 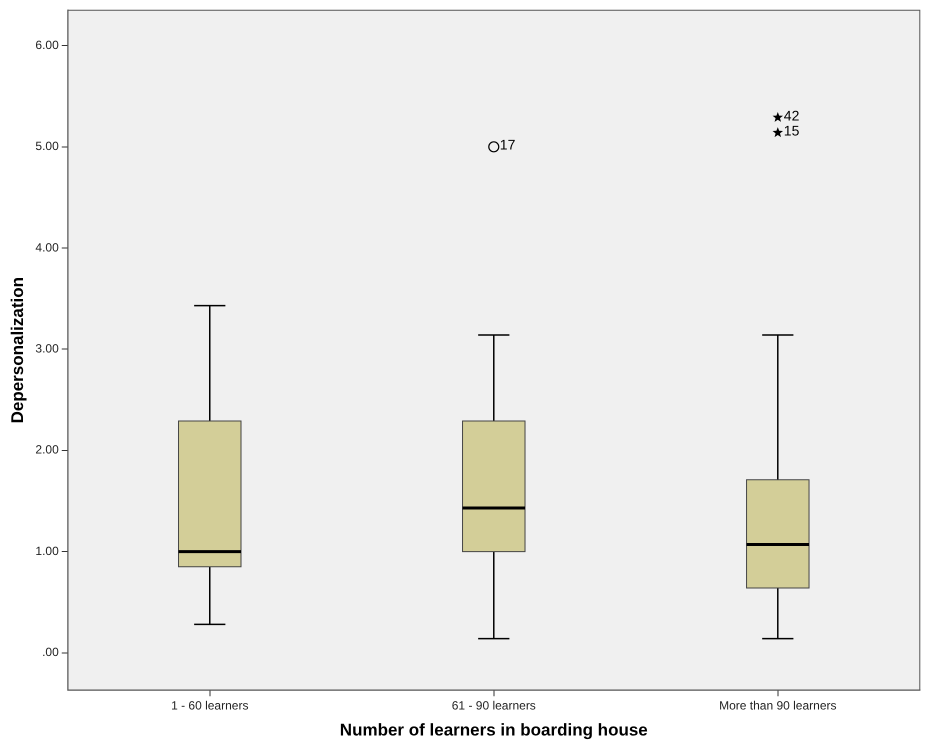 What do you see at coordinates (47, 146) in the screenshot?
I see `y-tick-label: 5.00` at bounding box center [47, 146].